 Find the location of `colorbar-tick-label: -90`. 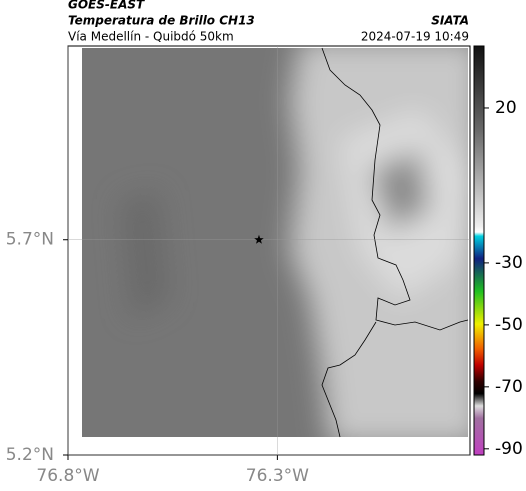

colorbar-tick-label: -90 is located at coordinates (509, 449).